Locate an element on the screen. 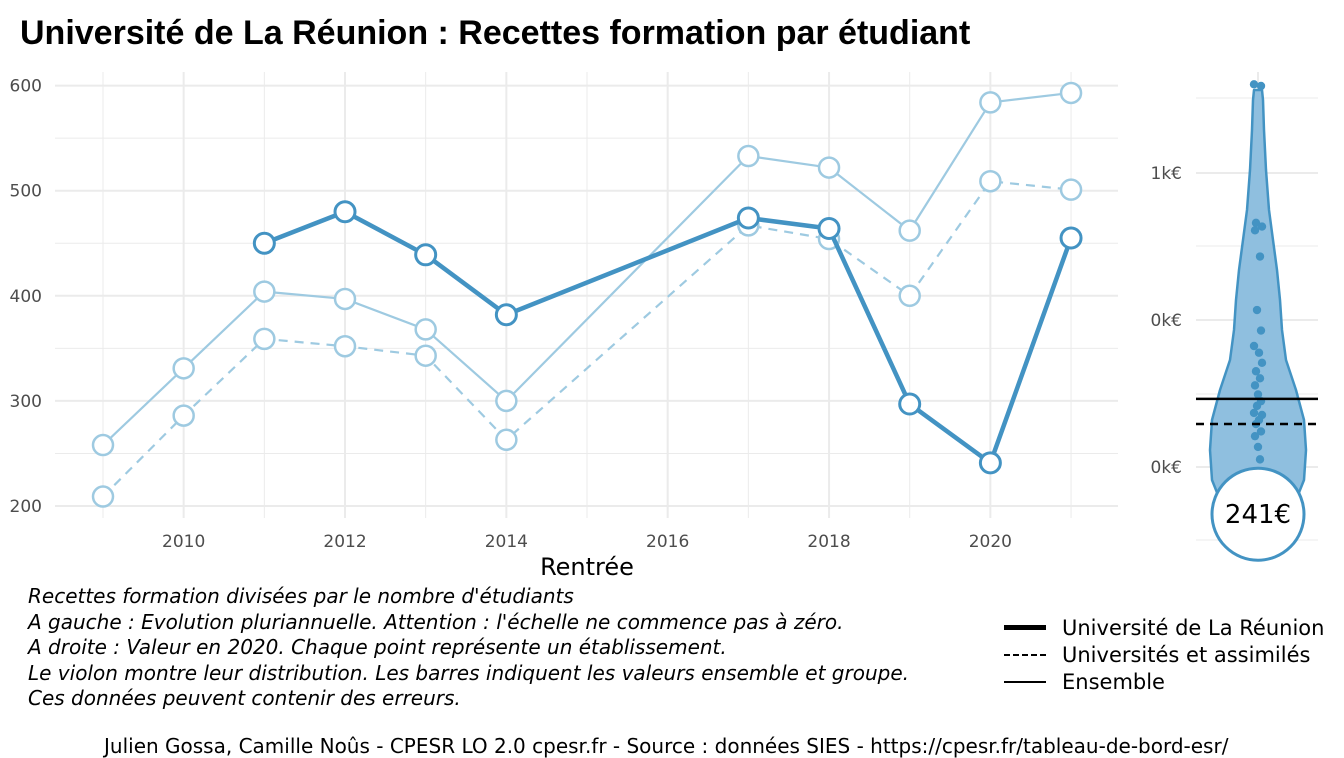  violin-plot: 241€ is located at coordinates (1257, 321).